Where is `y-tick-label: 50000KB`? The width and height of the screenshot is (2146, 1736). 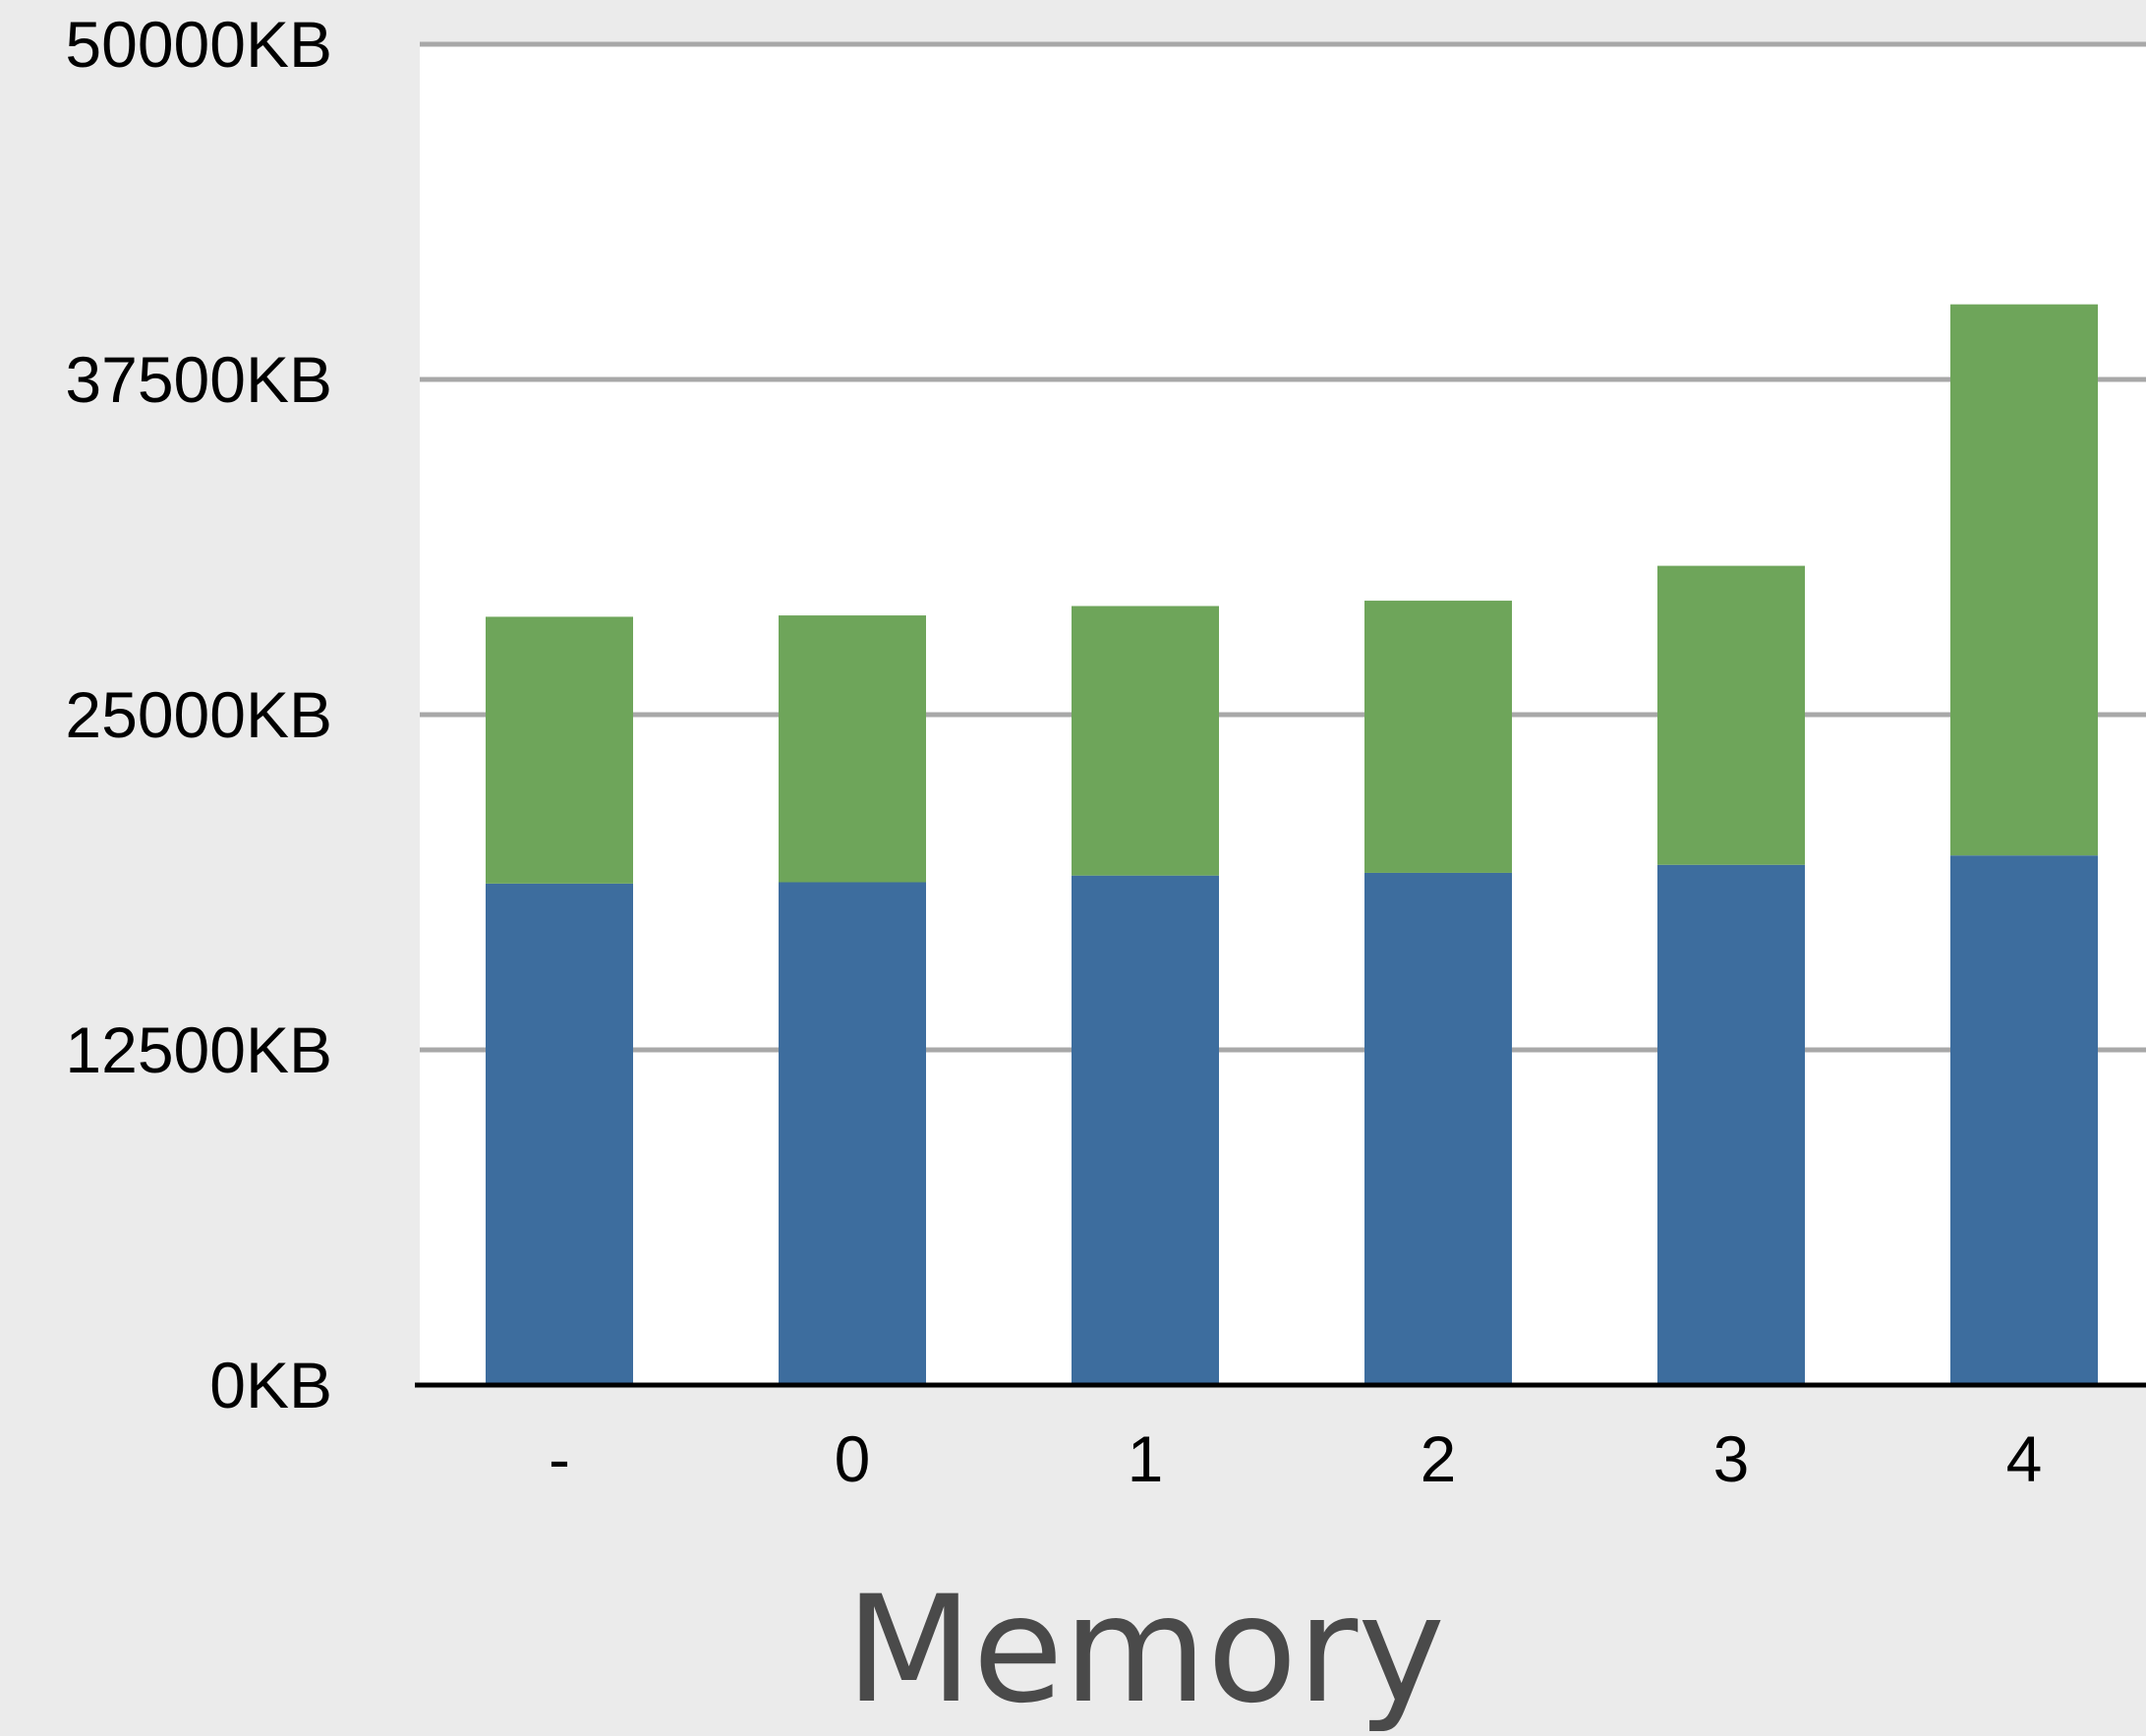 y-tick-label: 50000KB is located at coordinates (198, 44).